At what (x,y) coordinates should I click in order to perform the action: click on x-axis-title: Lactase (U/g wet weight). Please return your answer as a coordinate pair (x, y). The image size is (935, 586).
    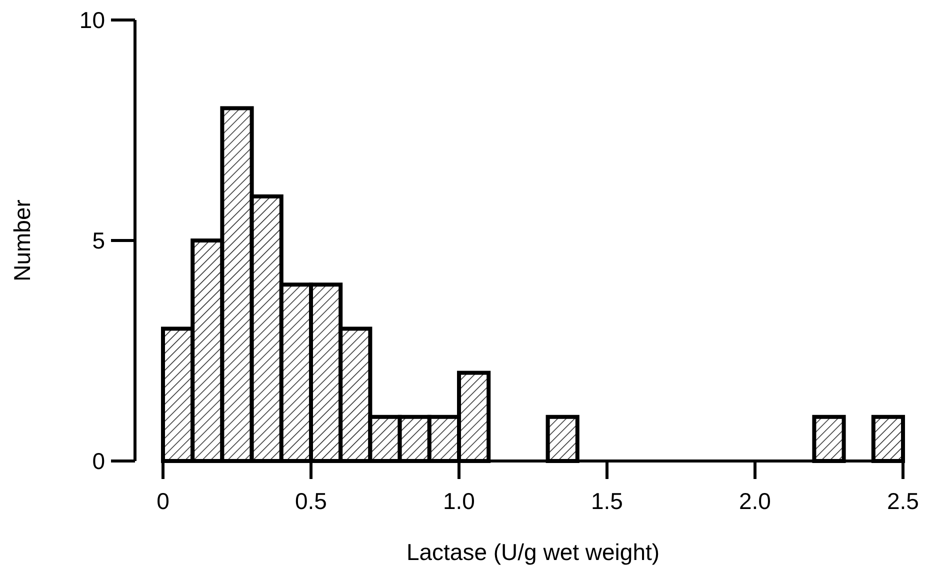
    Looking at the image, I should click on (533, 552).